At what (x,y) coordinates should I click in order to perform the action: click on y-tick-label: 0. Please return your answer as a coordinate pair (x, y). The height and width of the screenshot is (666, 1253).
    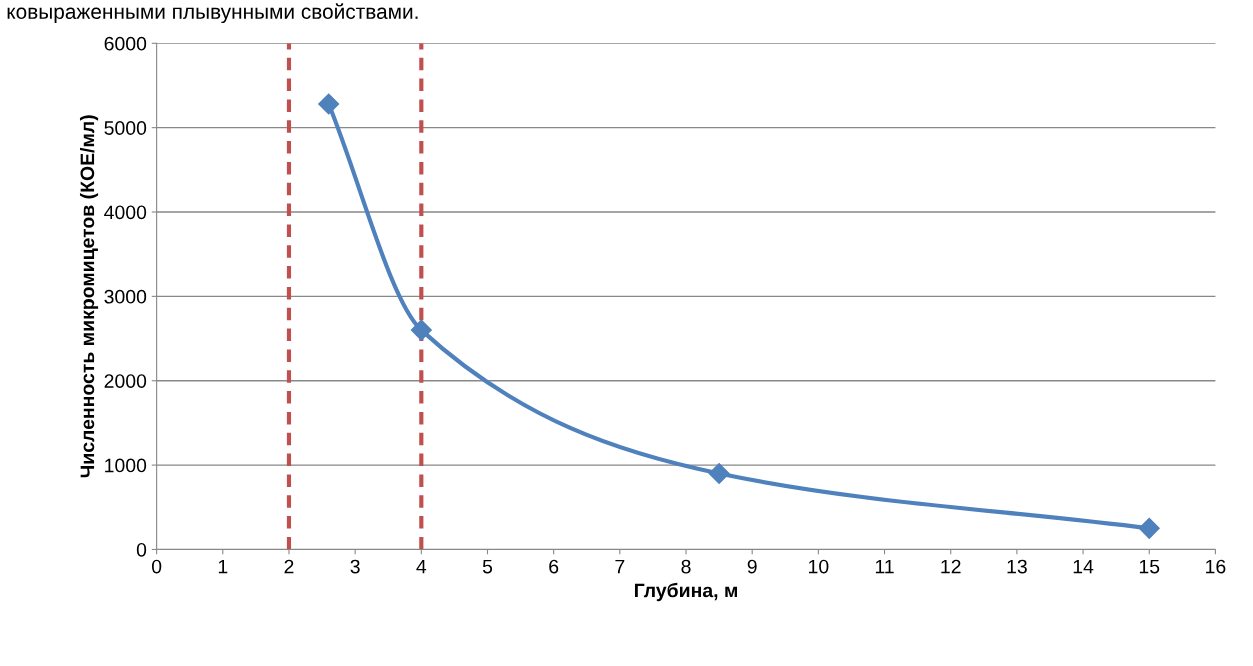
    Looking at the image, I should click on (141, 549).